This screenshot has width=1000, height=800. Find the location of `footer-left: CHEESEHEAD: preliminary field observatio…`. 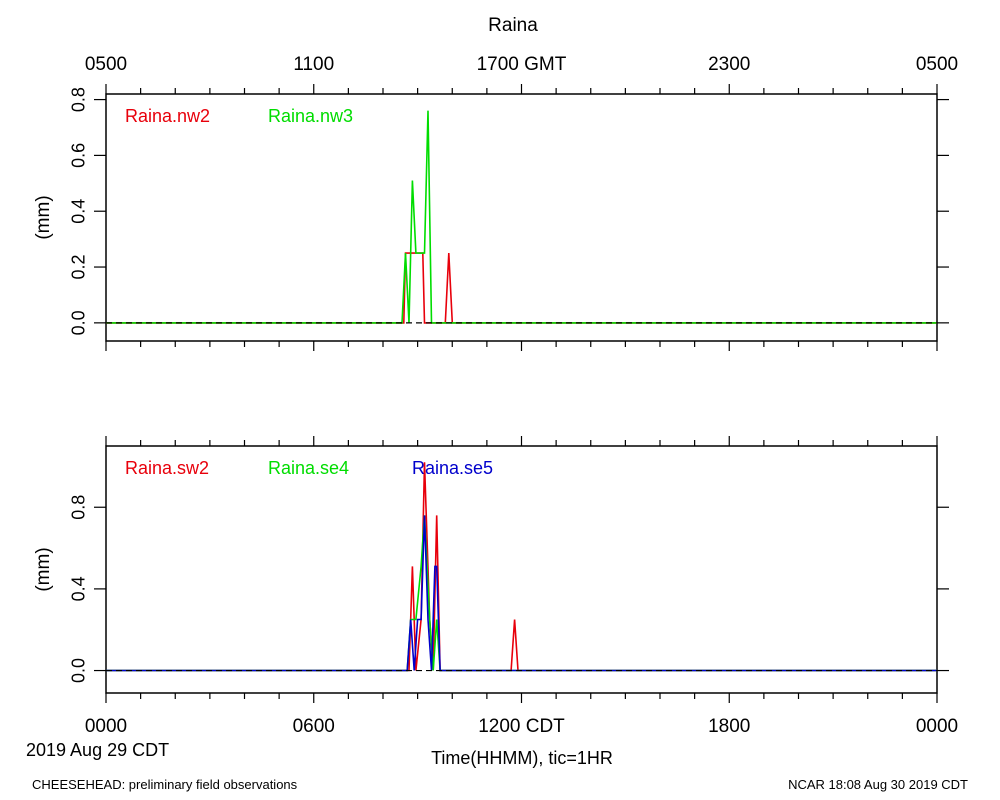

footer-left: CHEESEHEAD: preliminary field observatio… is located at coordinates (165, 784).